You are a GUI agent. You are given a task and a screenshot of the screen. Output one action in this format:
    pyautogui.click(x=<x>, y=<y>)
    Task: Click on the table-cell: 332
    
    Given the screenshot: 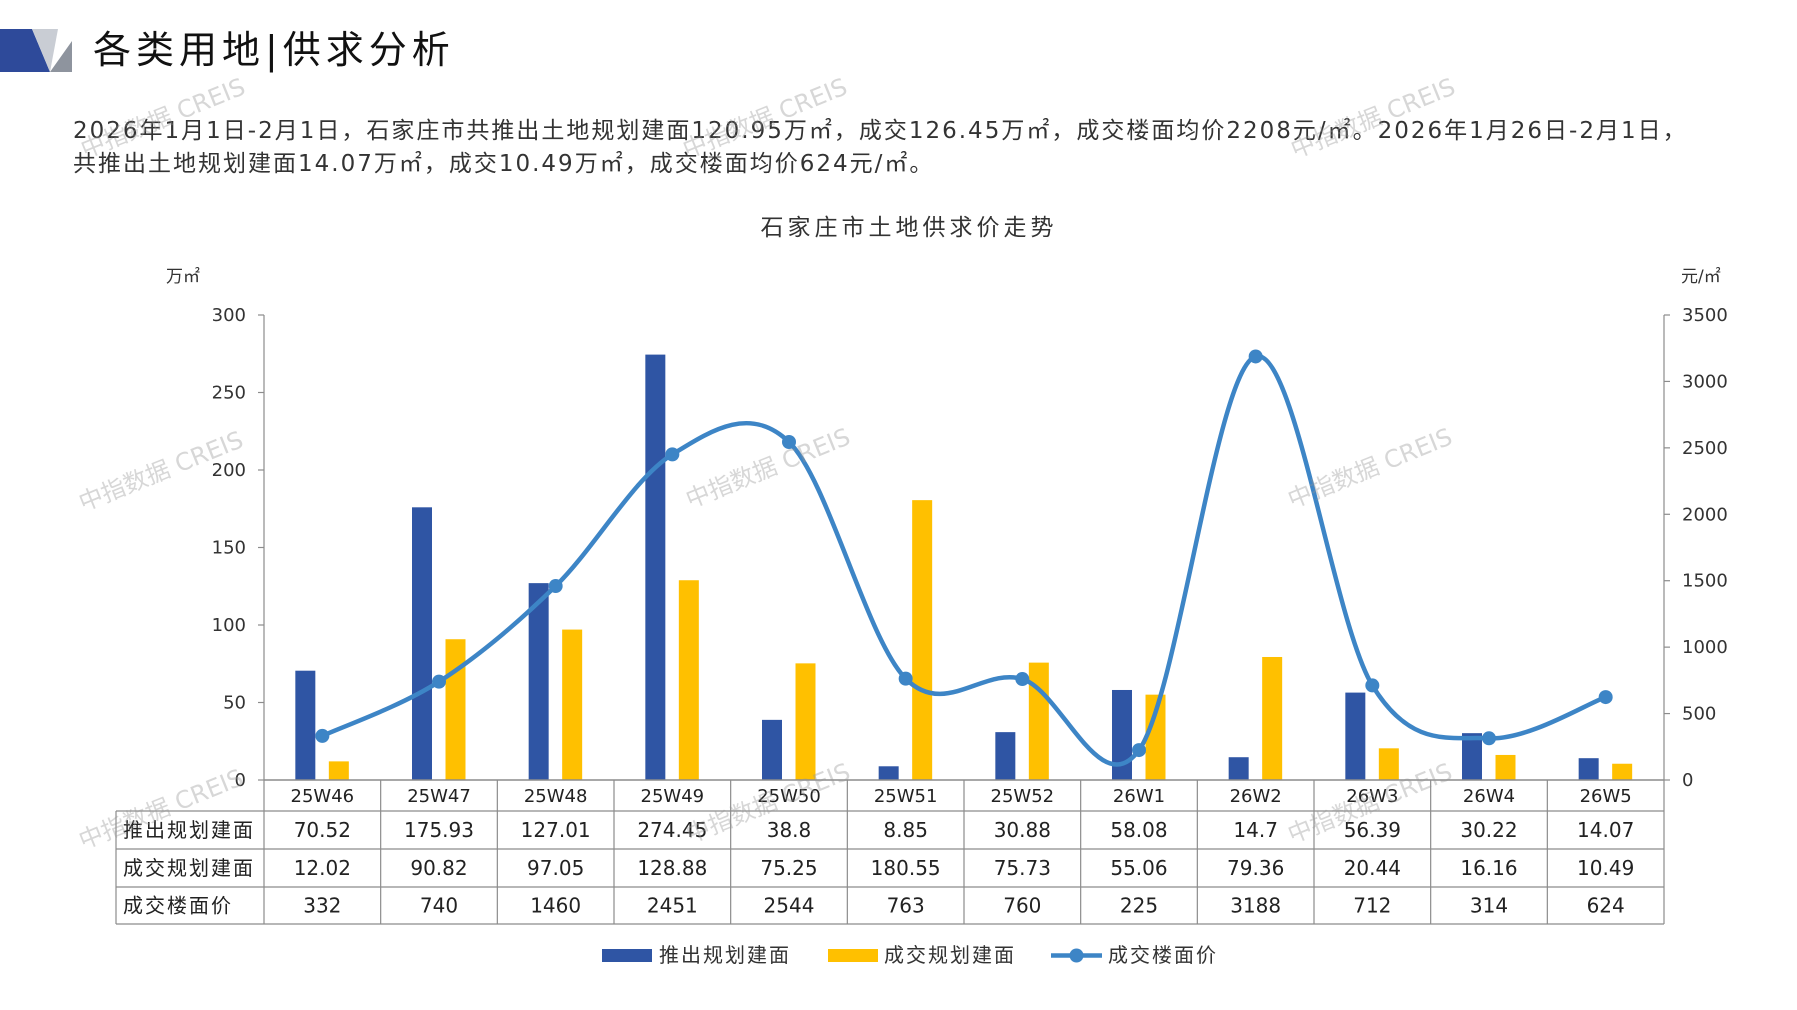 What is the action you would take?
    pyautogui.click(x=322, y=906)
    